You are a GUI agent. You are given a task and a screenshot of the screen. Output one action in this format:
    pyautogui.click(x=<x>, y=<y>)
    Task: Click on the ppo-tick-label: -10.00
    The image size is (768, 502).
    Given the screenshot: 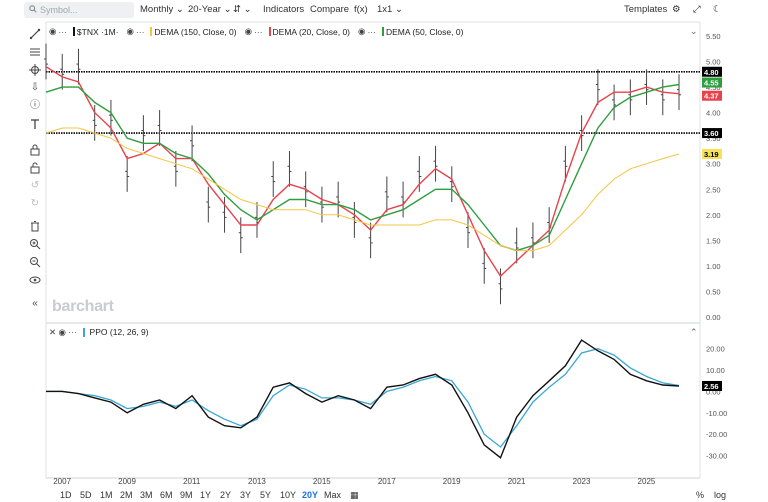 What is the action you would take?
    pyautogui.click(x=716, y=413)
    